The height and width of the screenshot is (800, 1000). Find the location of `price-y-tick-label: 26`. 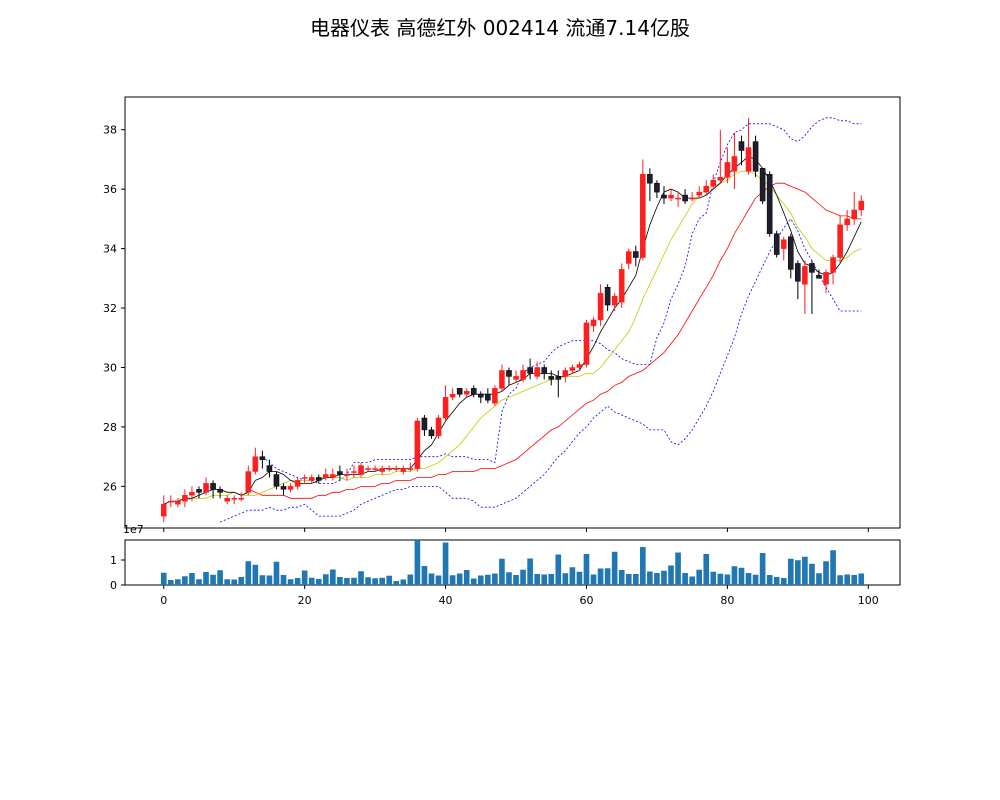

price-y-tick-label: 26 is located at coordinates (110, 486).